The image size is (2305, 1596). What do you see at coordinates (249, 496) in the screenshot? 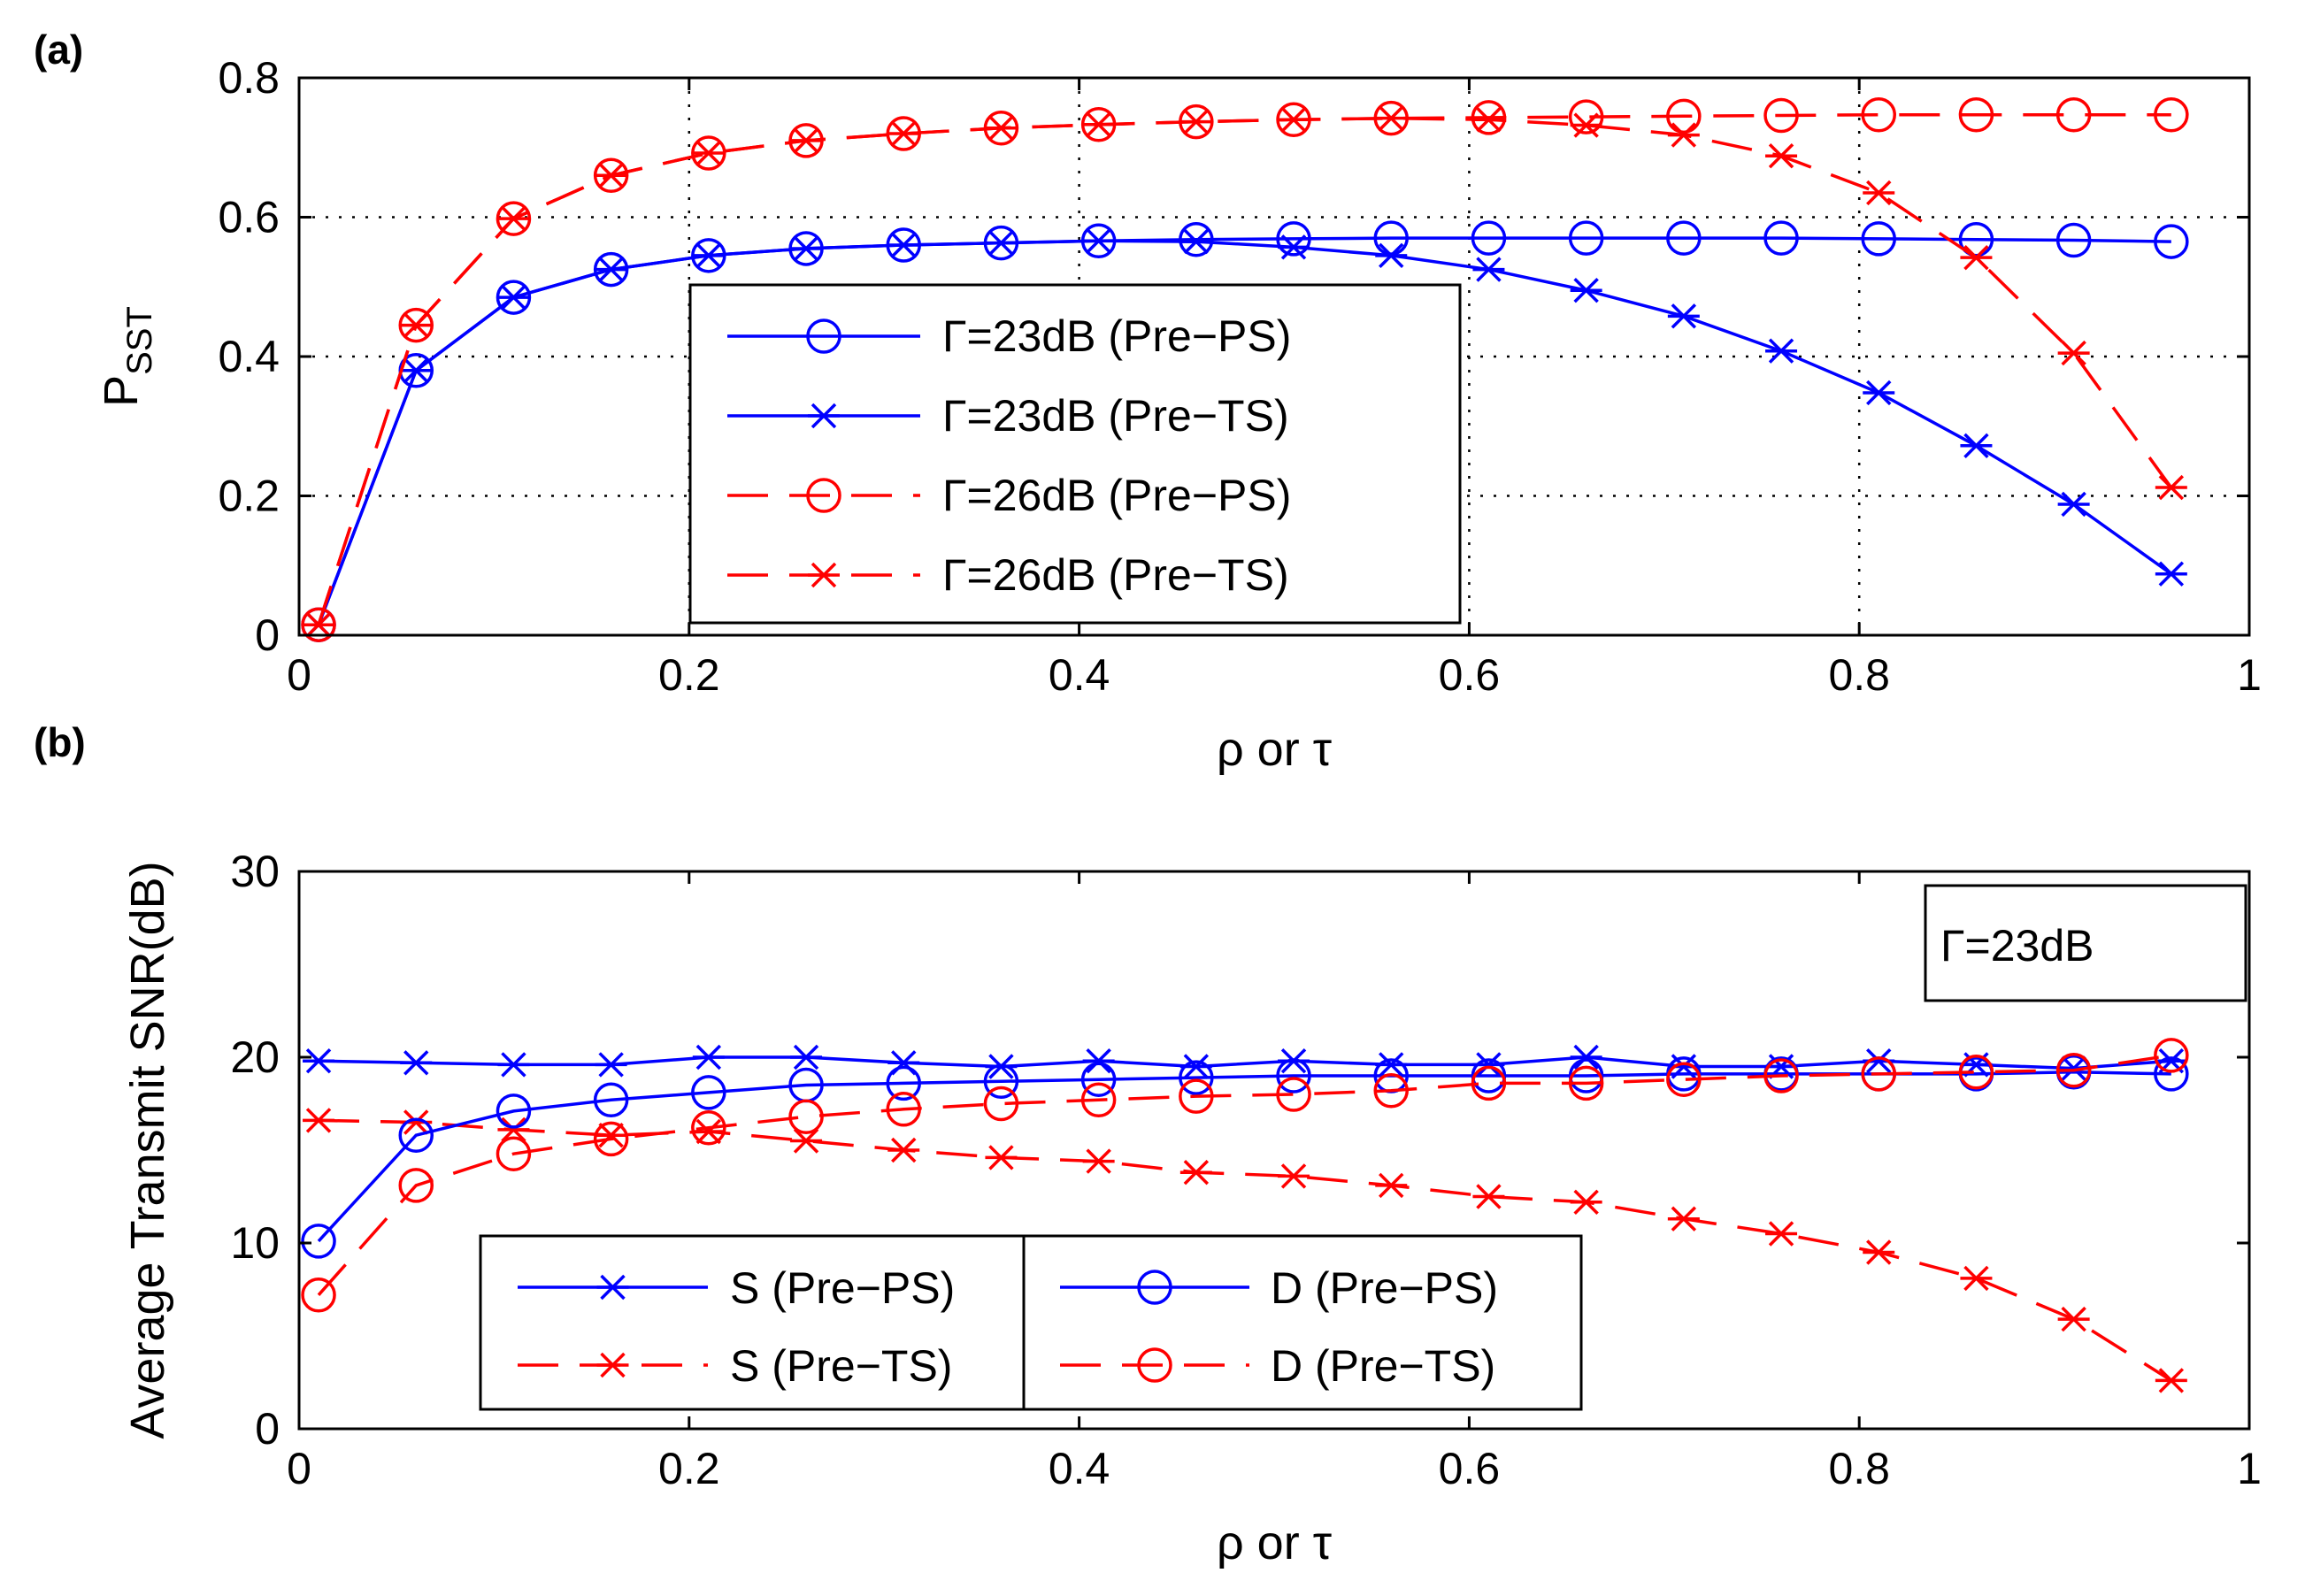
I see `a-ytick-1: 0.2` at bounding box center [249, 496].